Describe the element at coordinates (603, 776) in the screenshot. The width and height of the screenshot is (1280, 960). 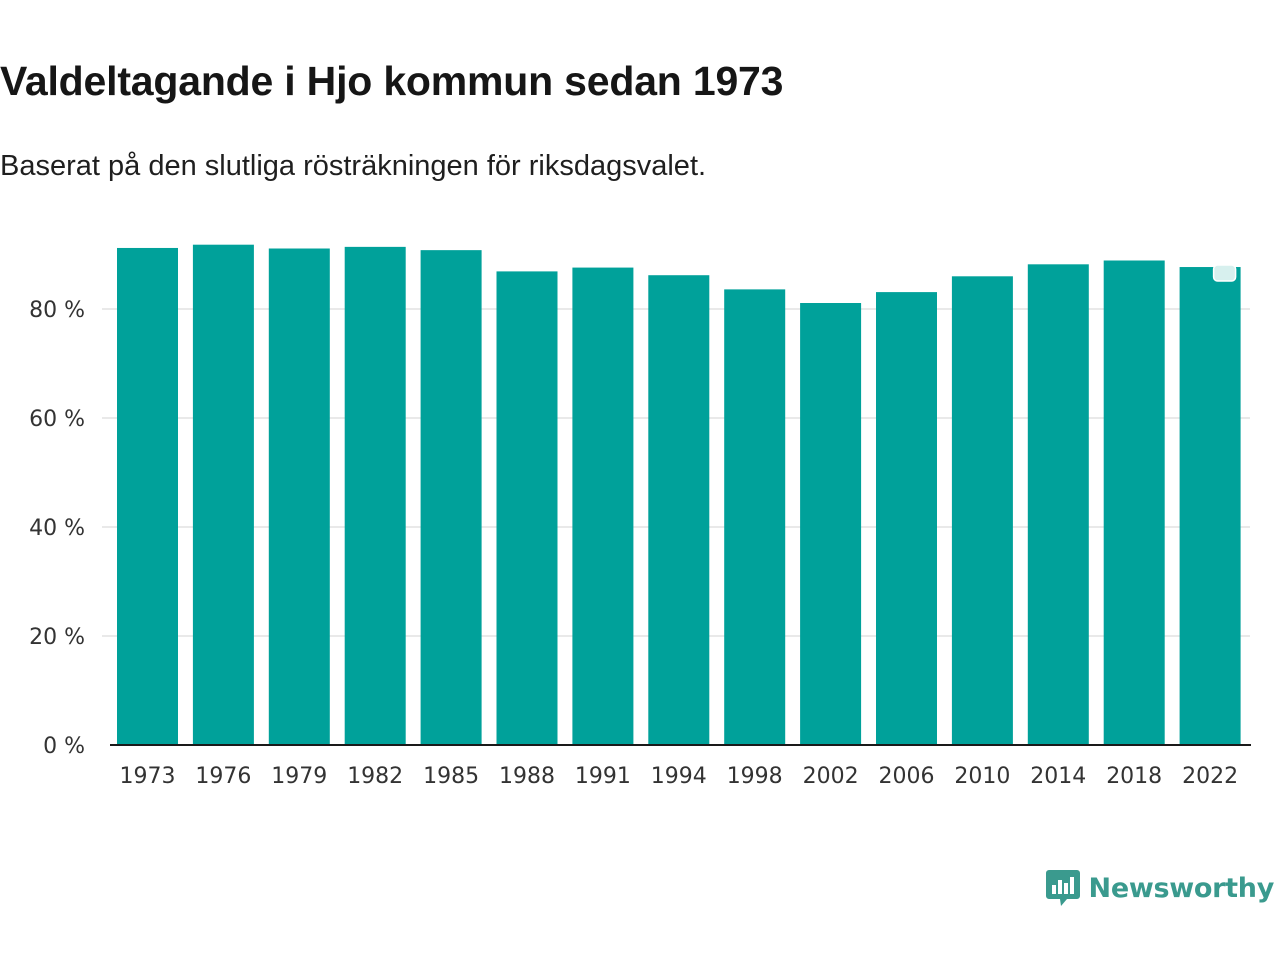
I see `x-tick-label: 1991` at that location.